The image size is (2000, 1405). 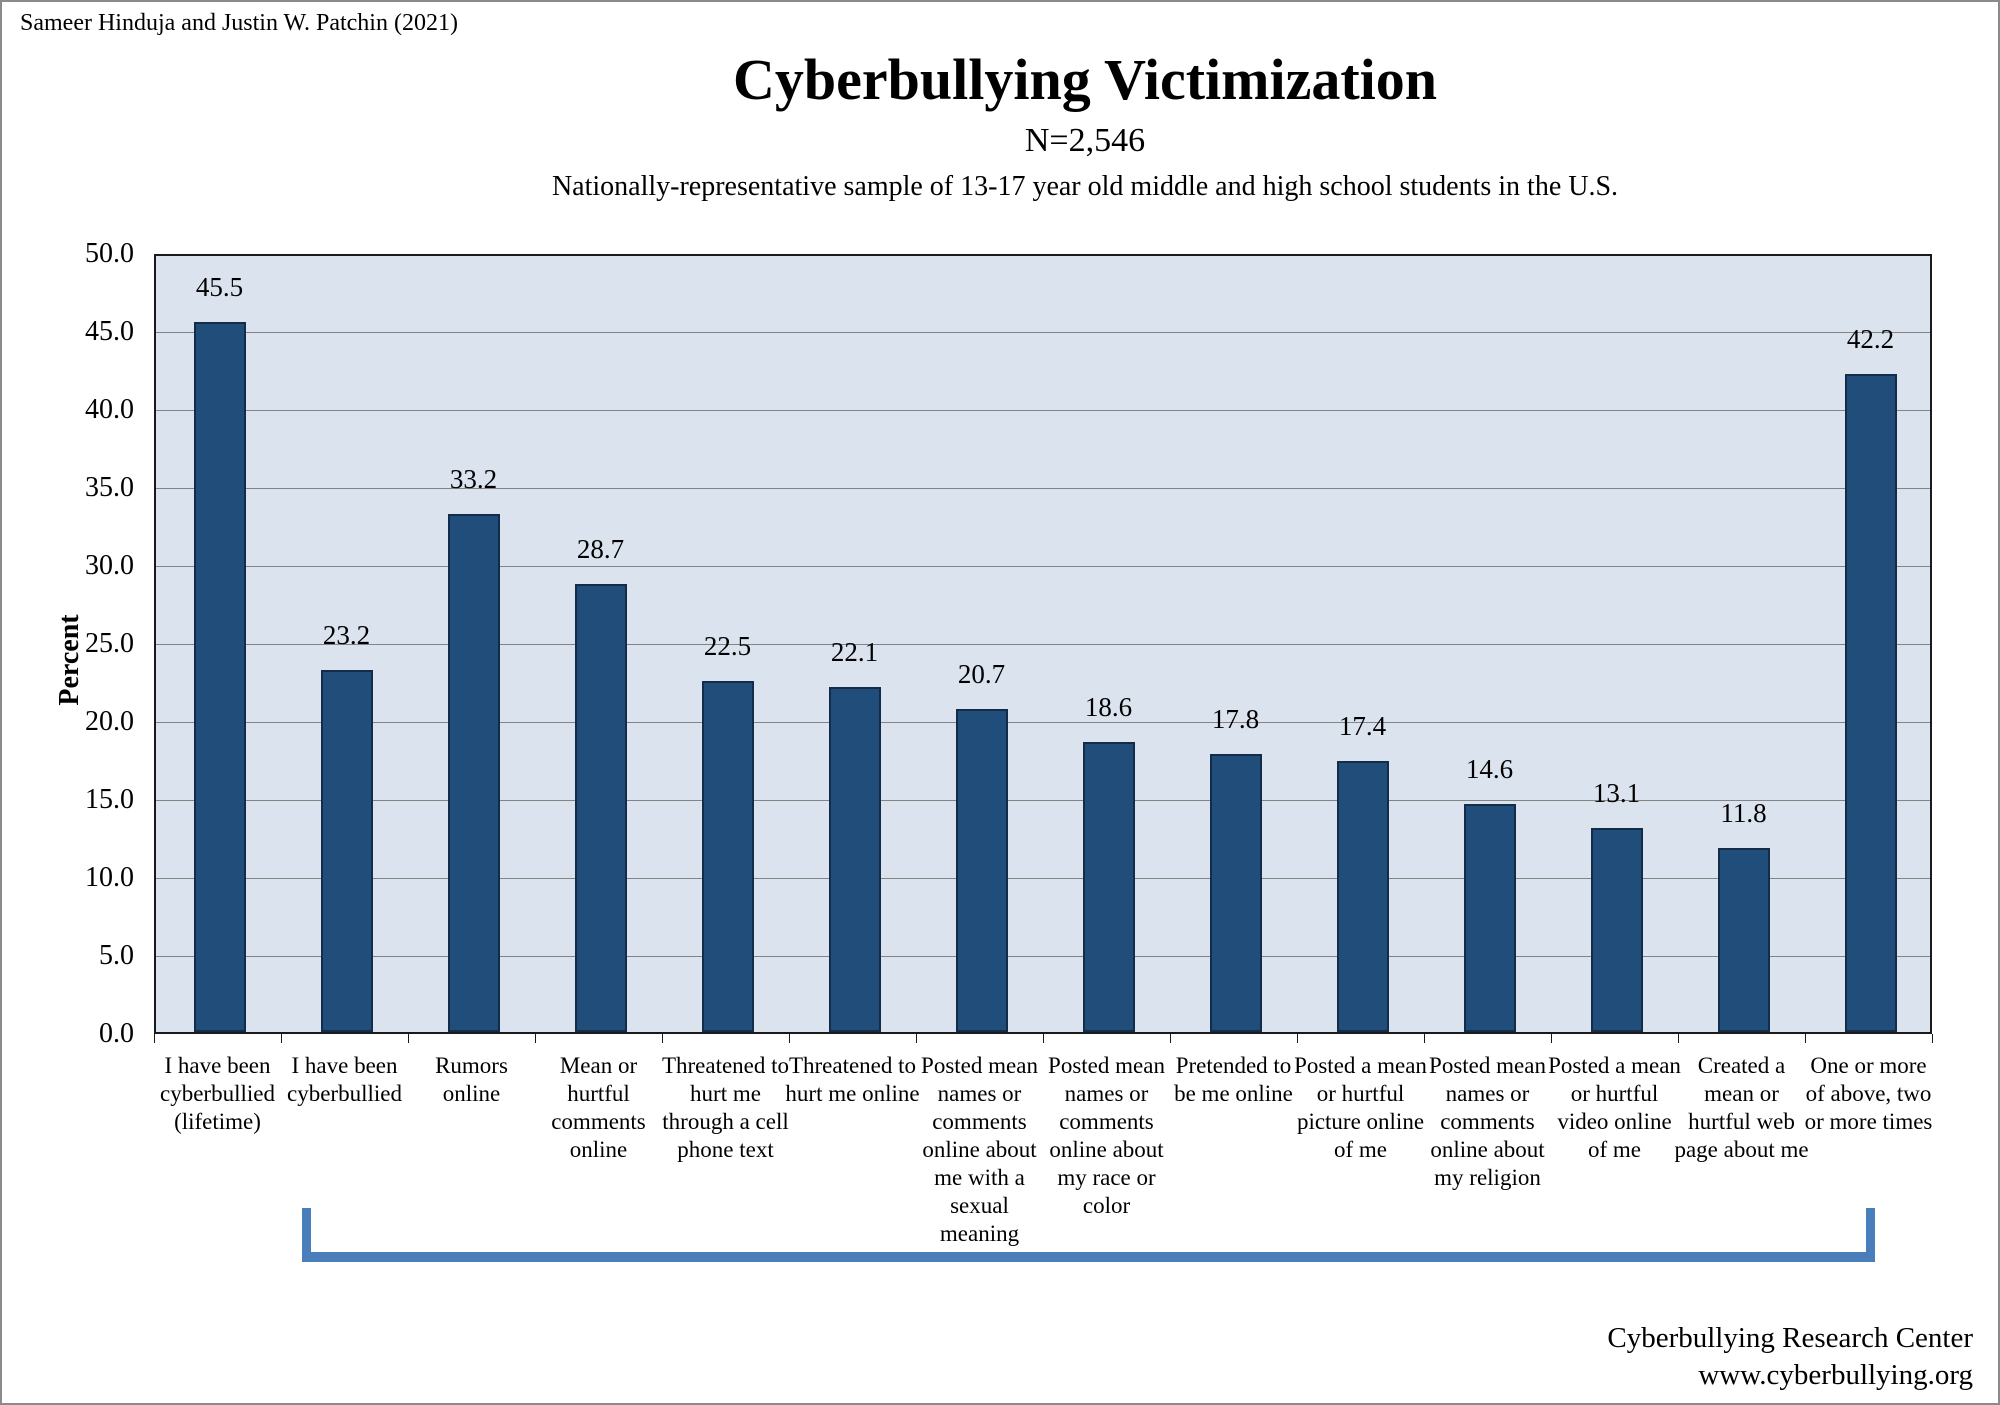 I want to click on y-tick-label: 15.0, so click(x=109, y=799).